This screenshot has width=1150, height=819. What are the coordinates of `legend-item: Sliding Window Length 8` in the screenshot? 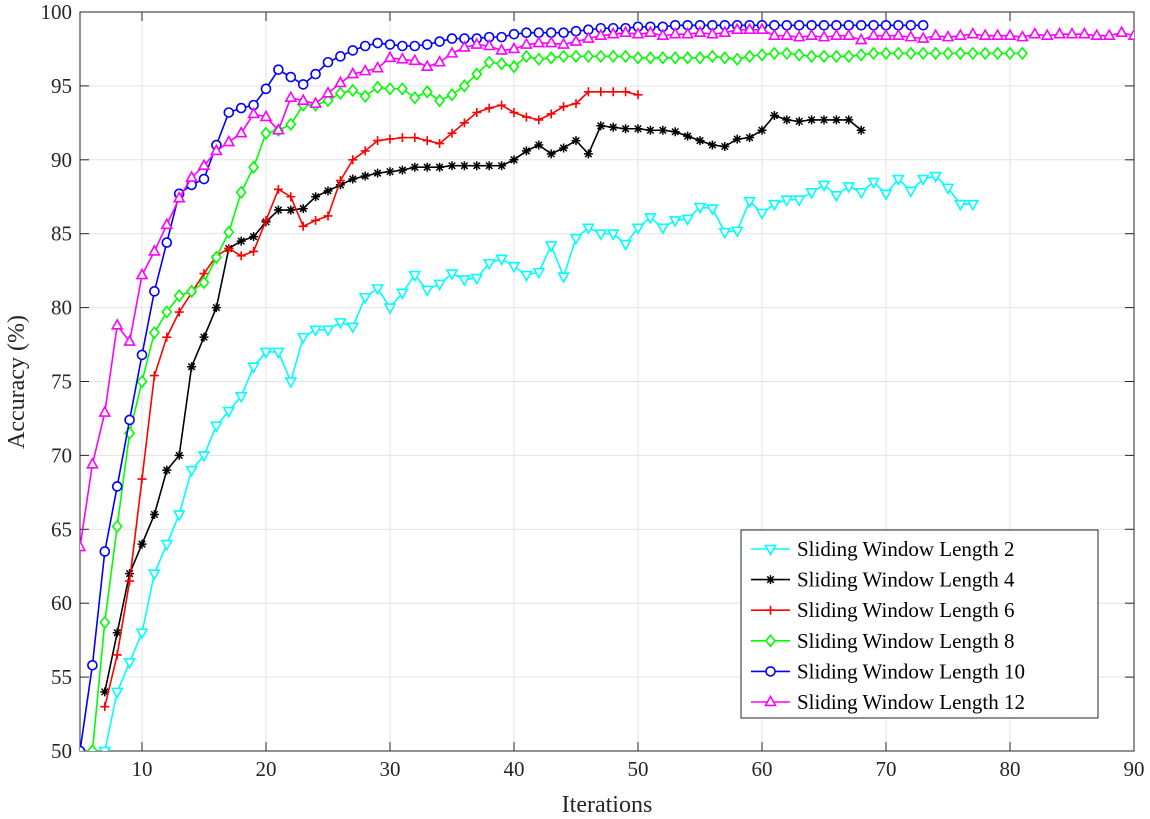 It's located at (883, 641).